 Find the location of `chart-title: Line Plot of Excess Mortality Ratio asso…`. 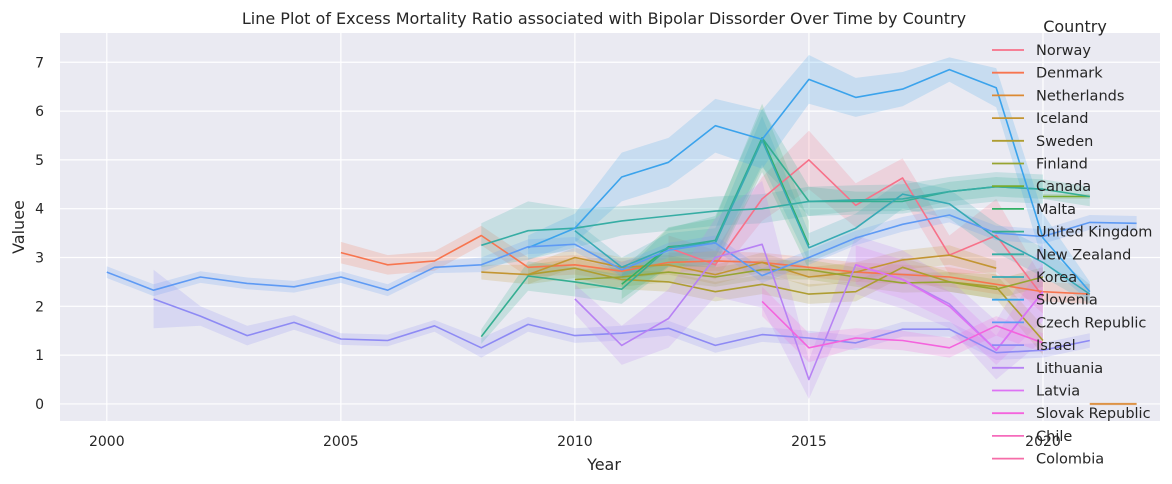

chart-title: Line Plot of Excess Mortality Ratio asso… is located at coordinates (604, 18).